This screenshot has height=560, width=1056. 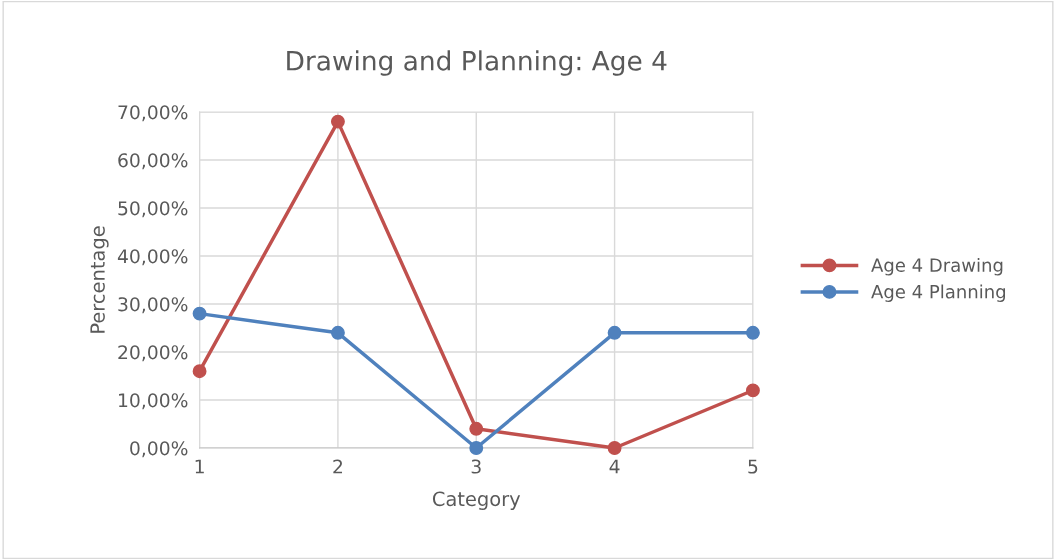 I want to click on y-tick-label: 30,00%, so click(x=153, y=305).